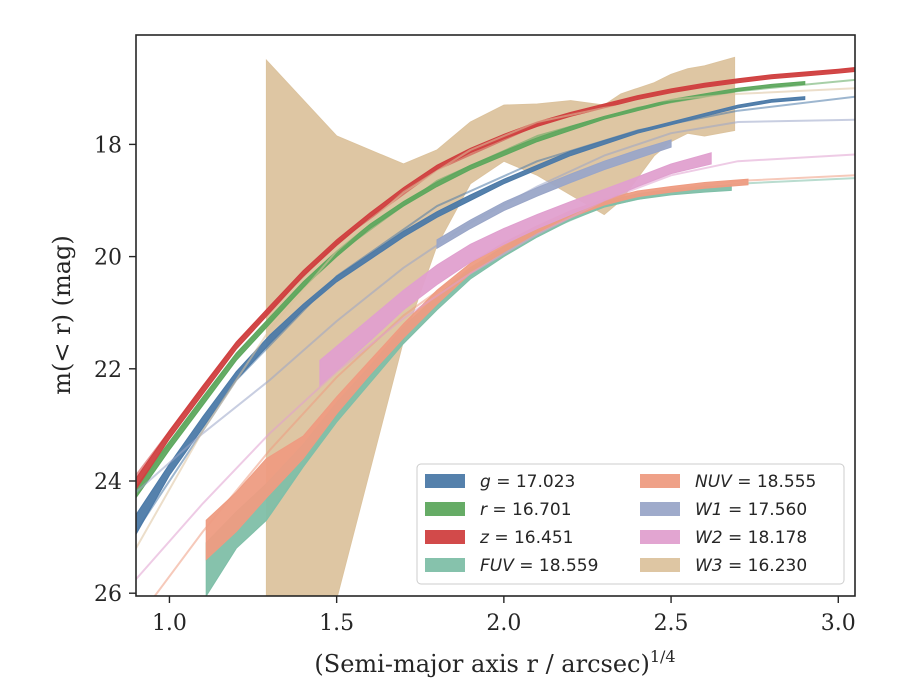 Image resolution: width=900 pixels, height=700 pixels. What do you see at coordinates (660, 565) in the screenshot?
I see `legend-swatch-w3` at bounding box center [660, 565].